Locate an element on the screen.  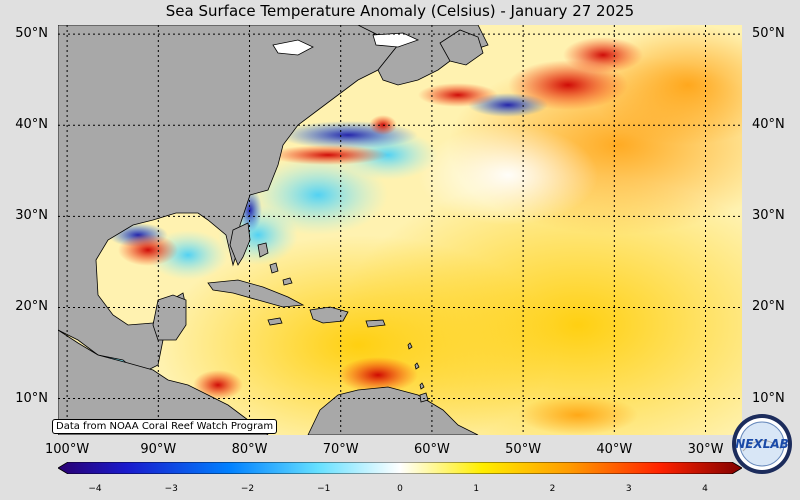
colorbar-tick-label: 3 is located at coordinates (628, 489).